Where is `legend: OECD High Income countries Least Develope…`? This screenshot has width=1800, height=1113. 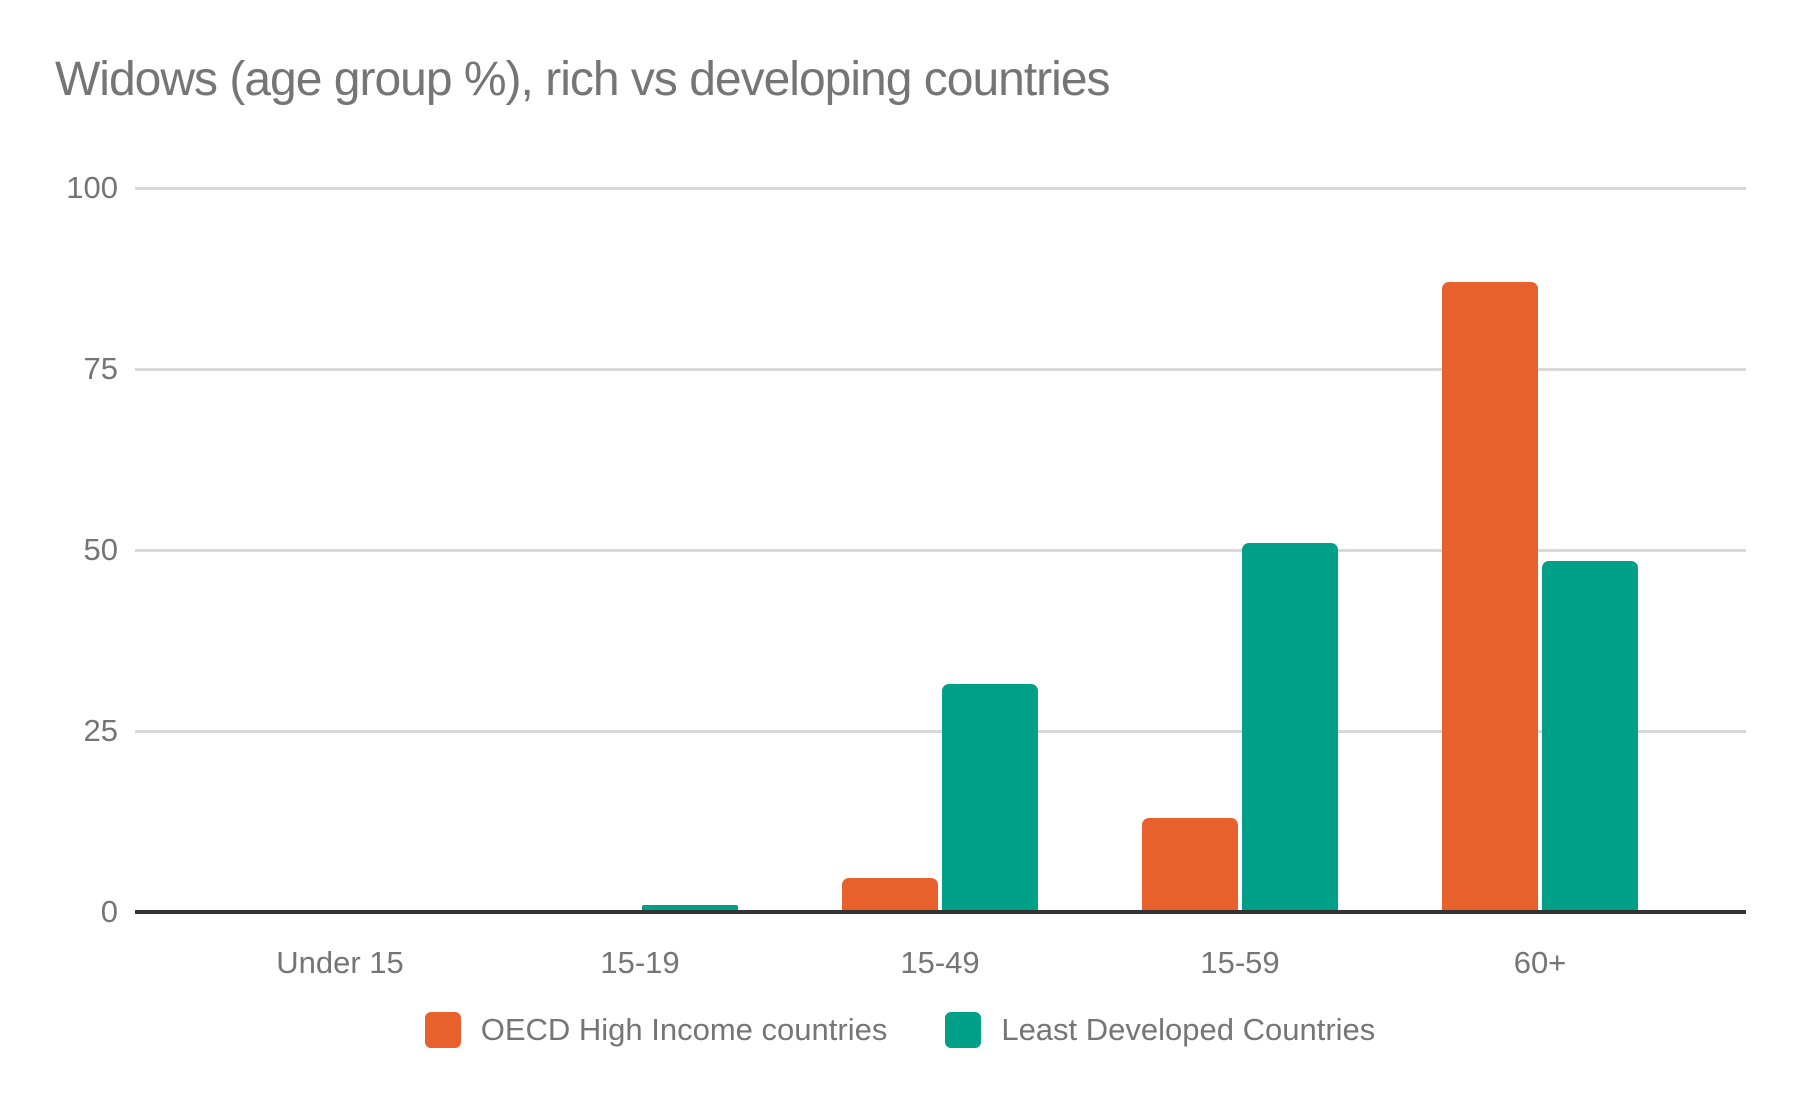
legend: OECD High Income countries Least Develope… is located at coordinates (900, 1030).